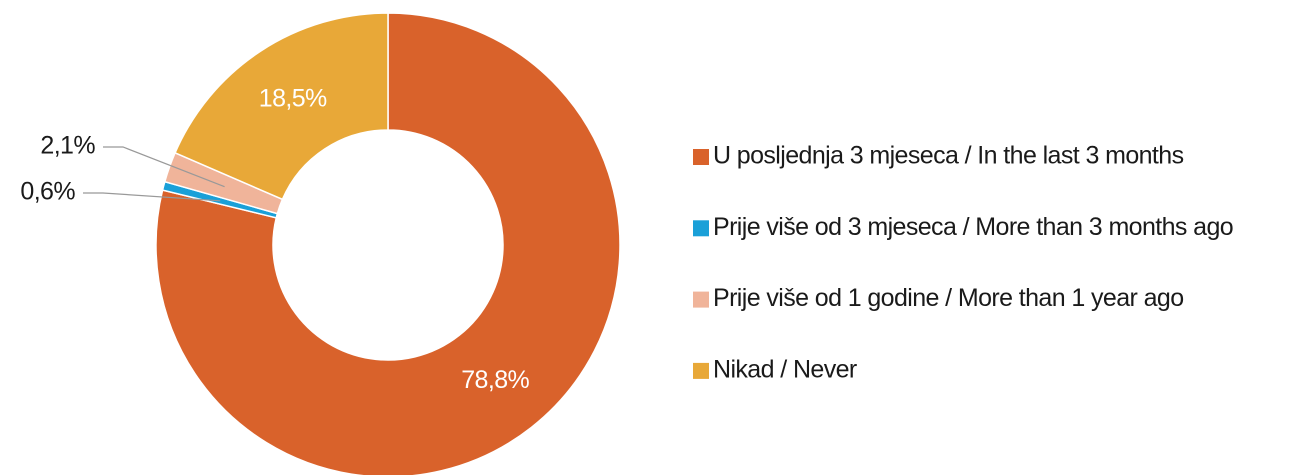  What do you see at coordinates (495, 380) in the screenshot?
I see `data-label: 78,8%` at bounding box center [495, 380].